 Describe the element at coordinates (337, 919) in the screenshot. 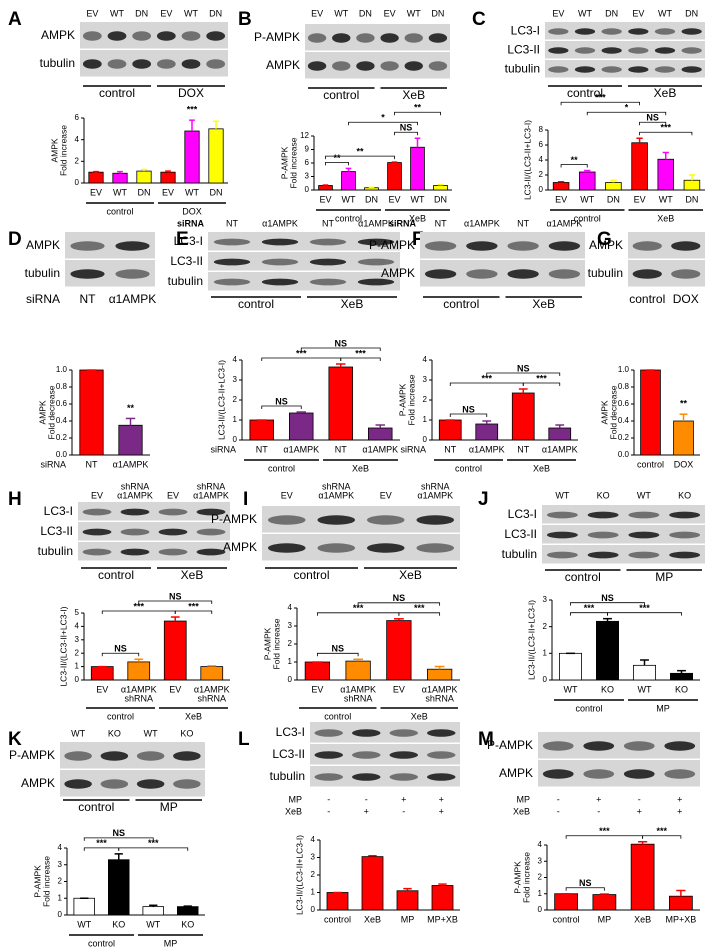

I see `x-tick-label: control` at that location.